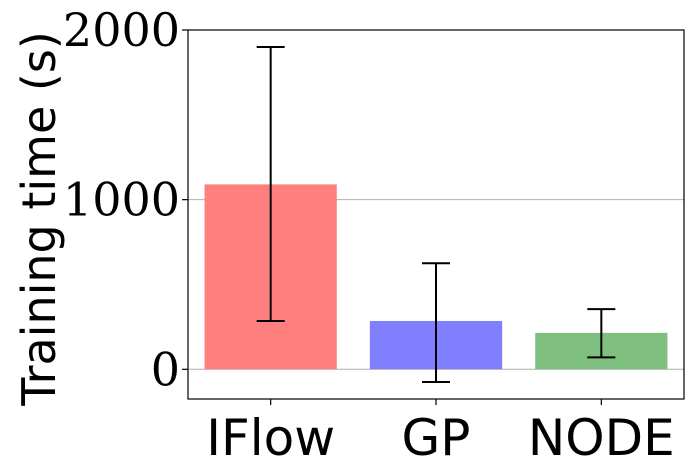  I want to click on x-axis-labels: IFlow GP NODE, so click(440, 433).